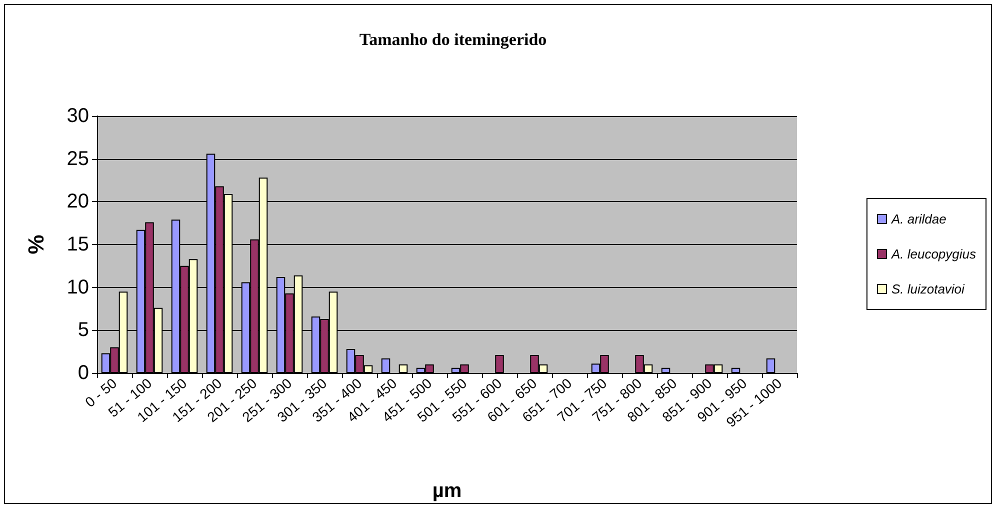  I want to click on y-axis-title: %, so click(36, 244).